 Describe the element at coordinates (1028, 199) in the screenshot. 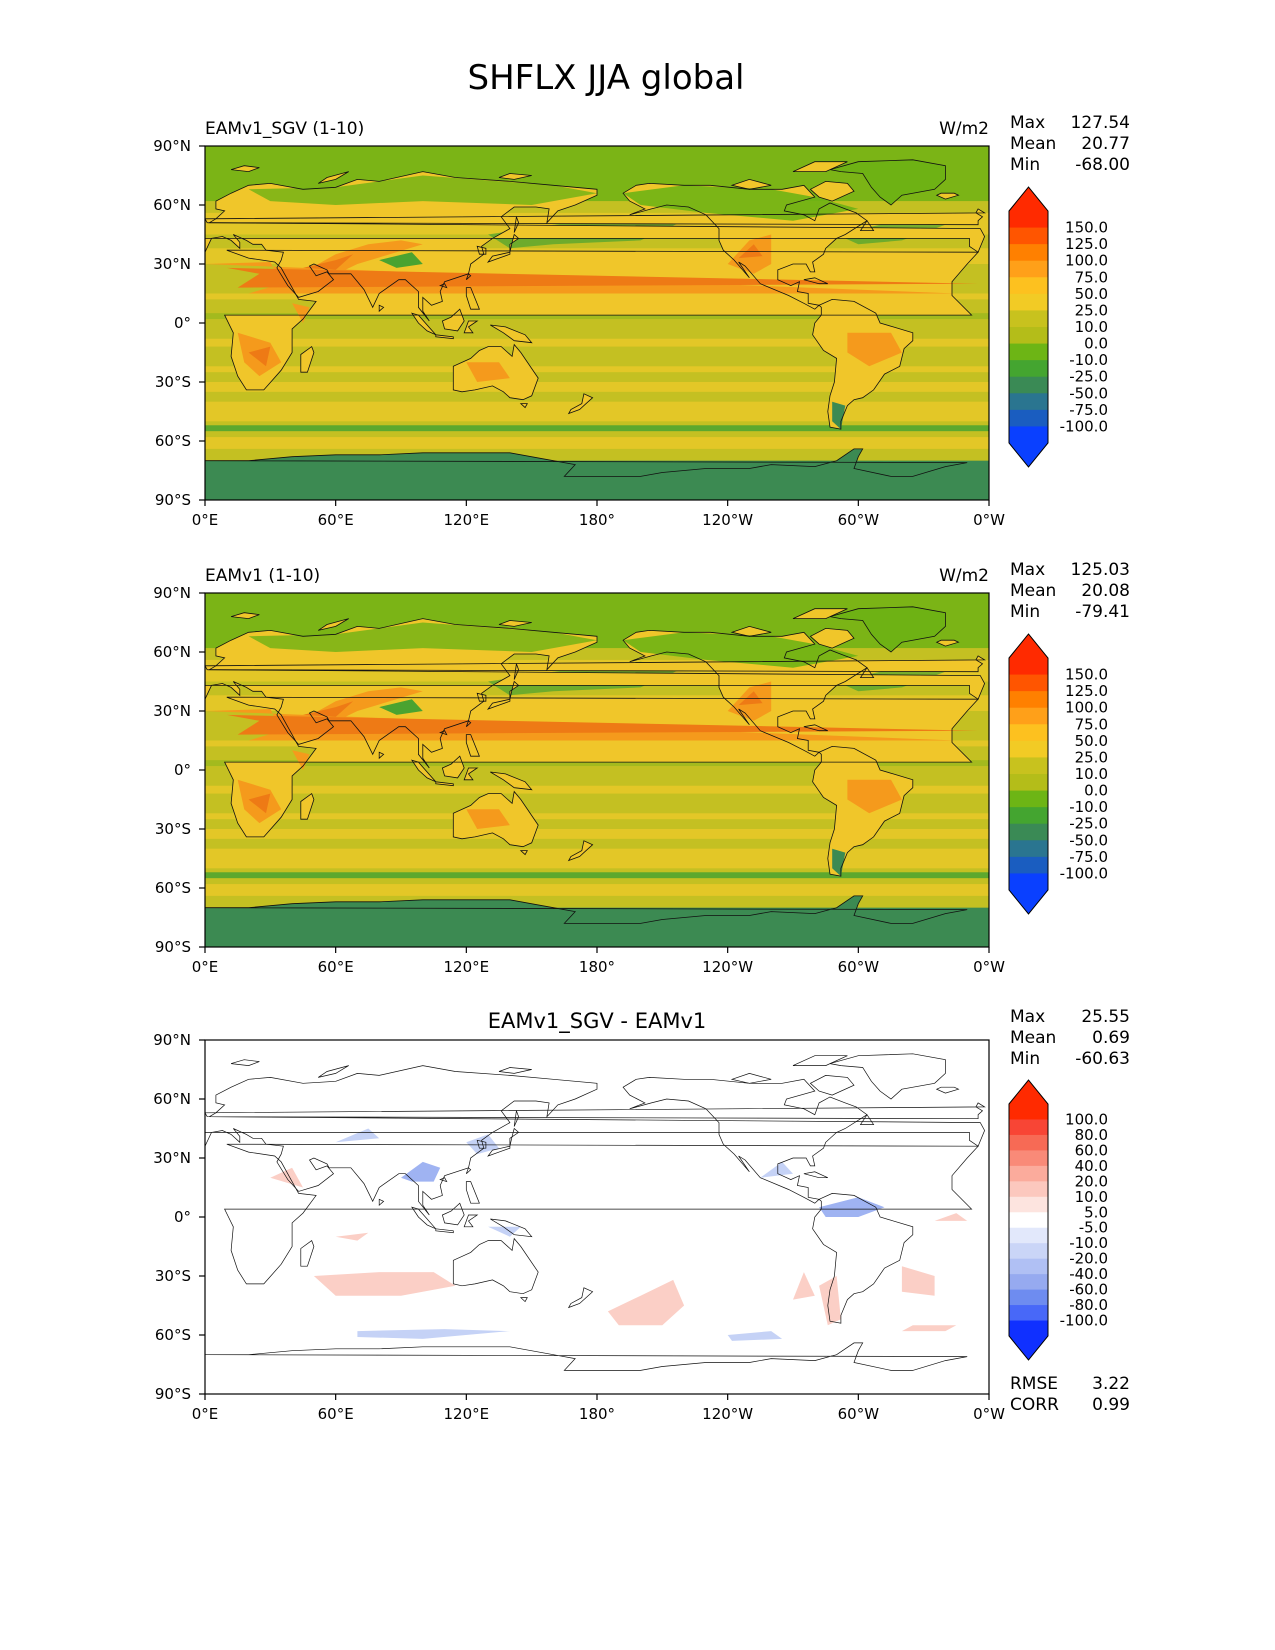

I see `colorbar-extend-max` at that location.